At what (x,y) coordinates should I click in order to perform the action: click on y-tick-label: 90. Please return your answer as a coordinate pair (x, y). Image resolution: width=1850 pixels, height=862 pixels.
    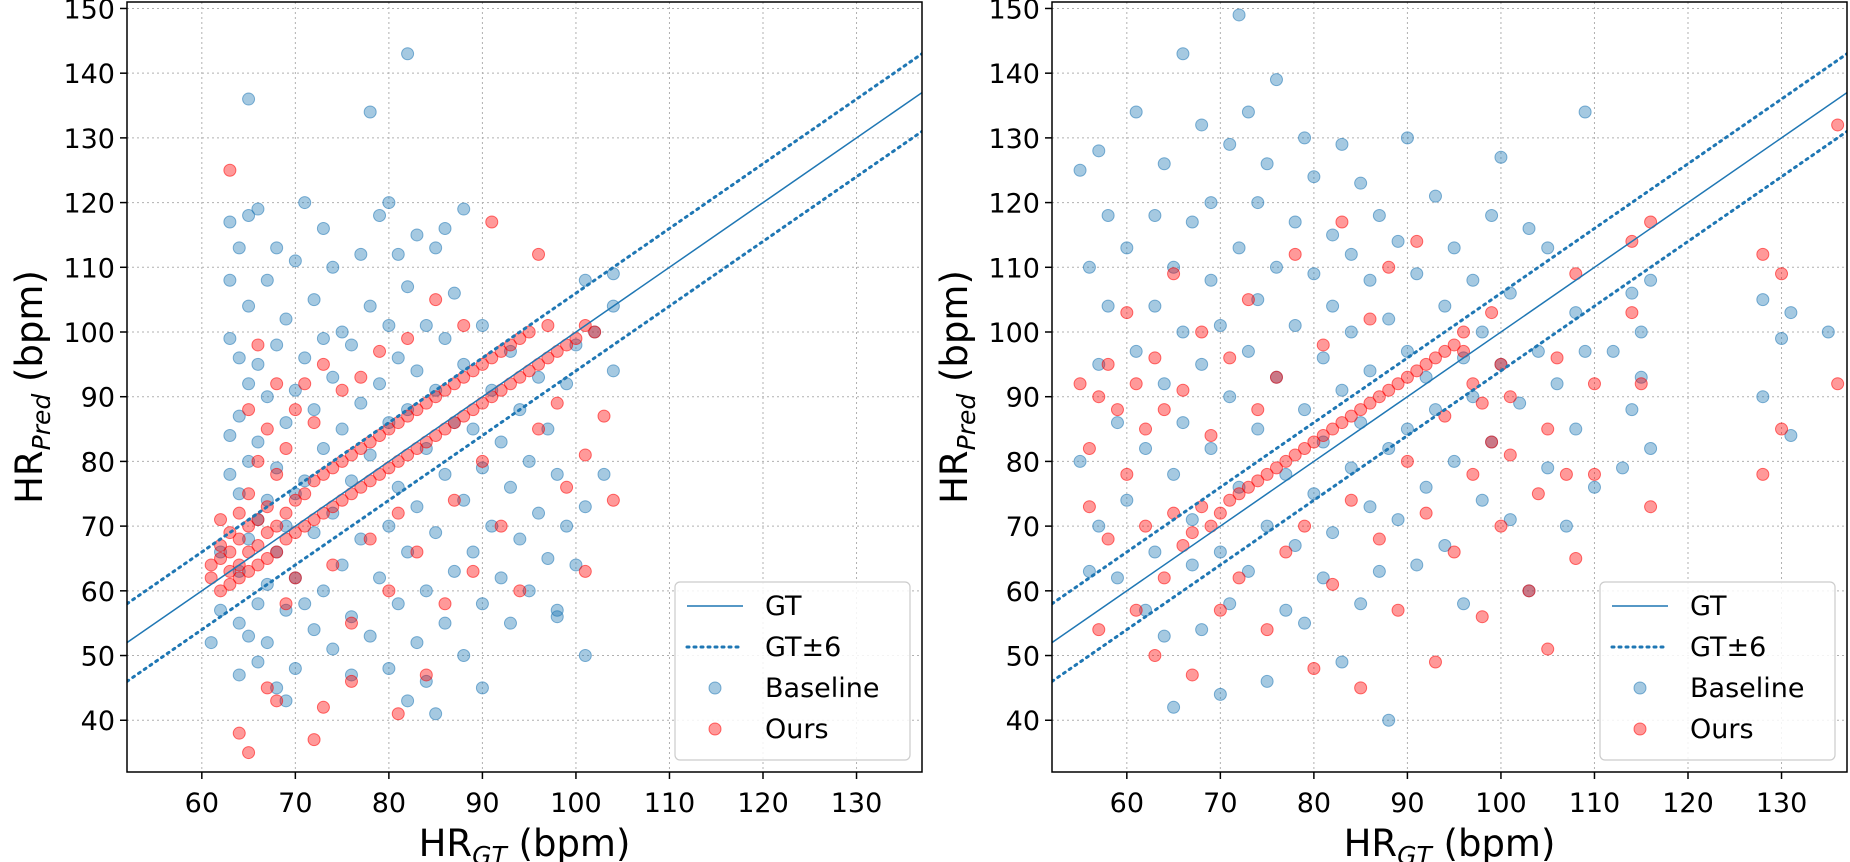
    Looking at the image, I should click on (1023, 398).